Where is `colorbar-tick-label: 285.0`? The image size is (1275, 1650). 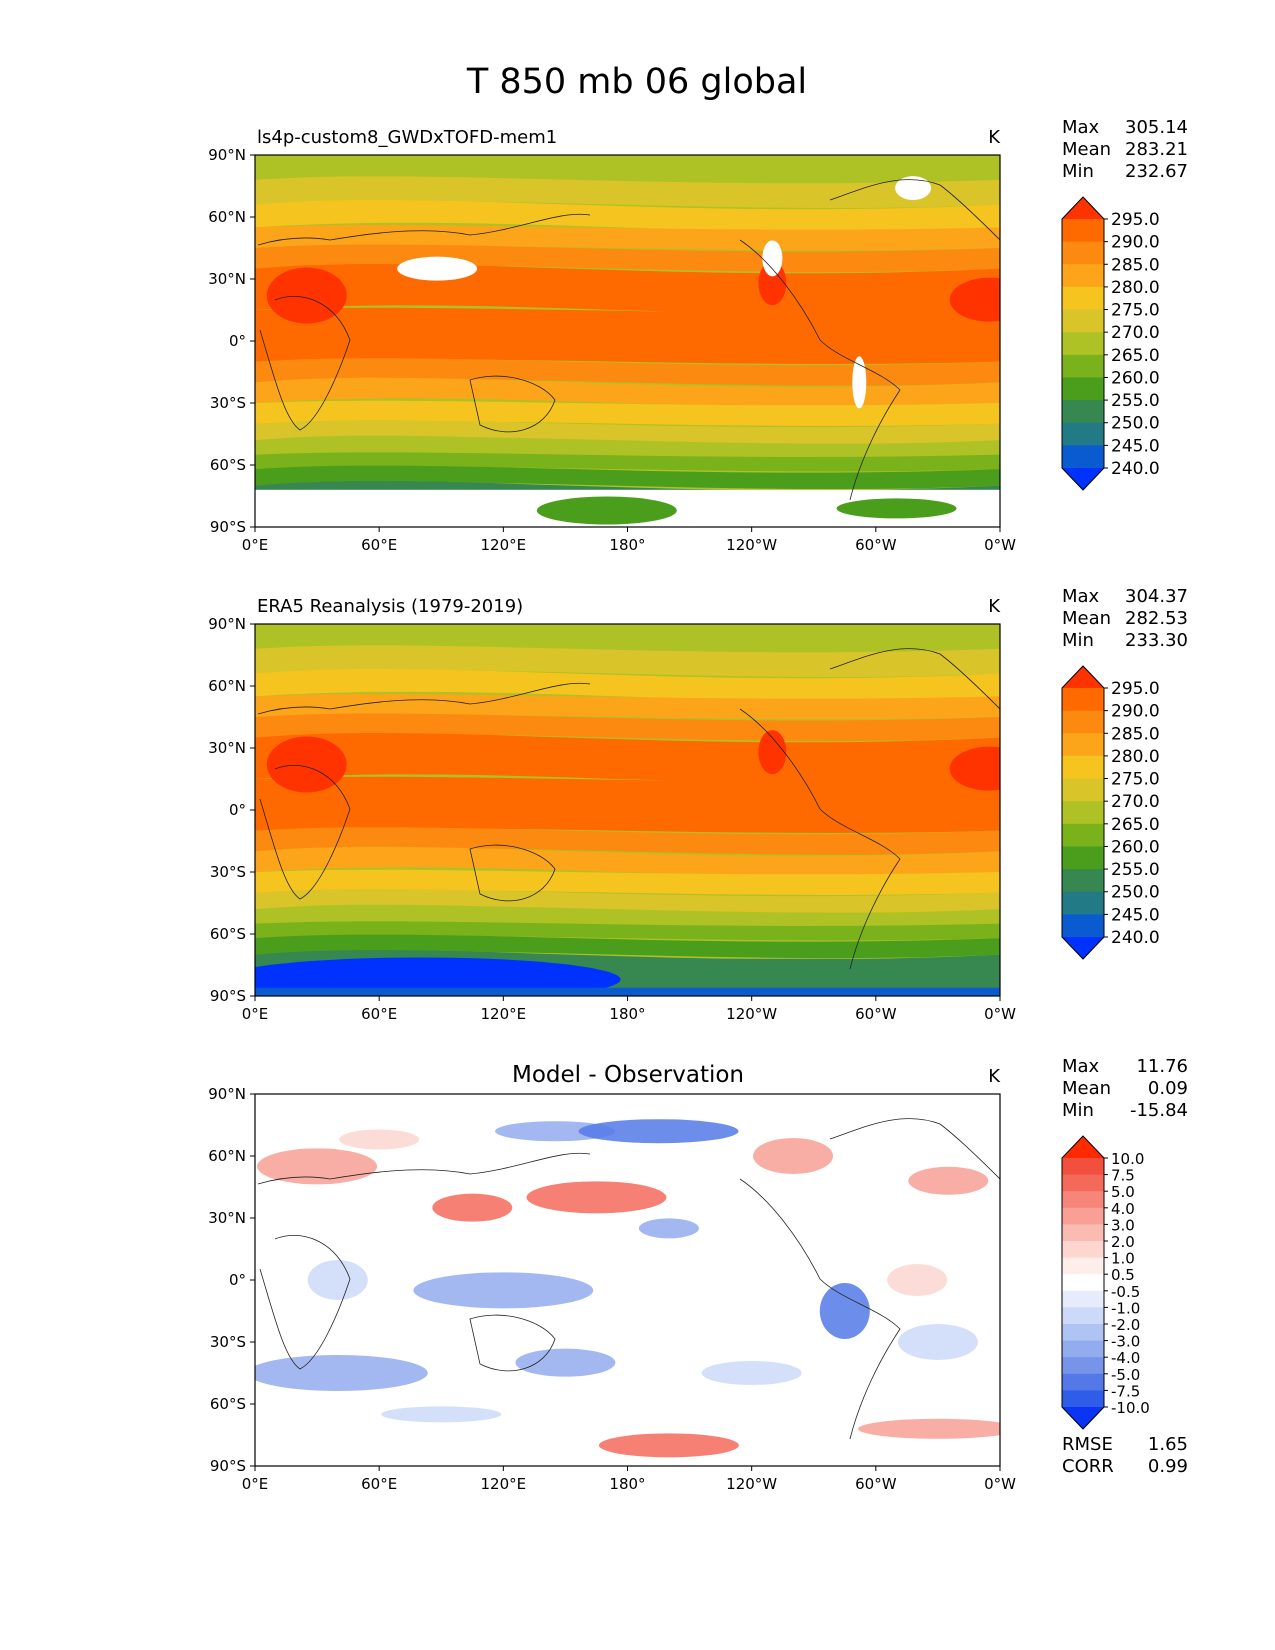
colorbar-tick-label: 285.0 is located at coordinates (1135, 734).